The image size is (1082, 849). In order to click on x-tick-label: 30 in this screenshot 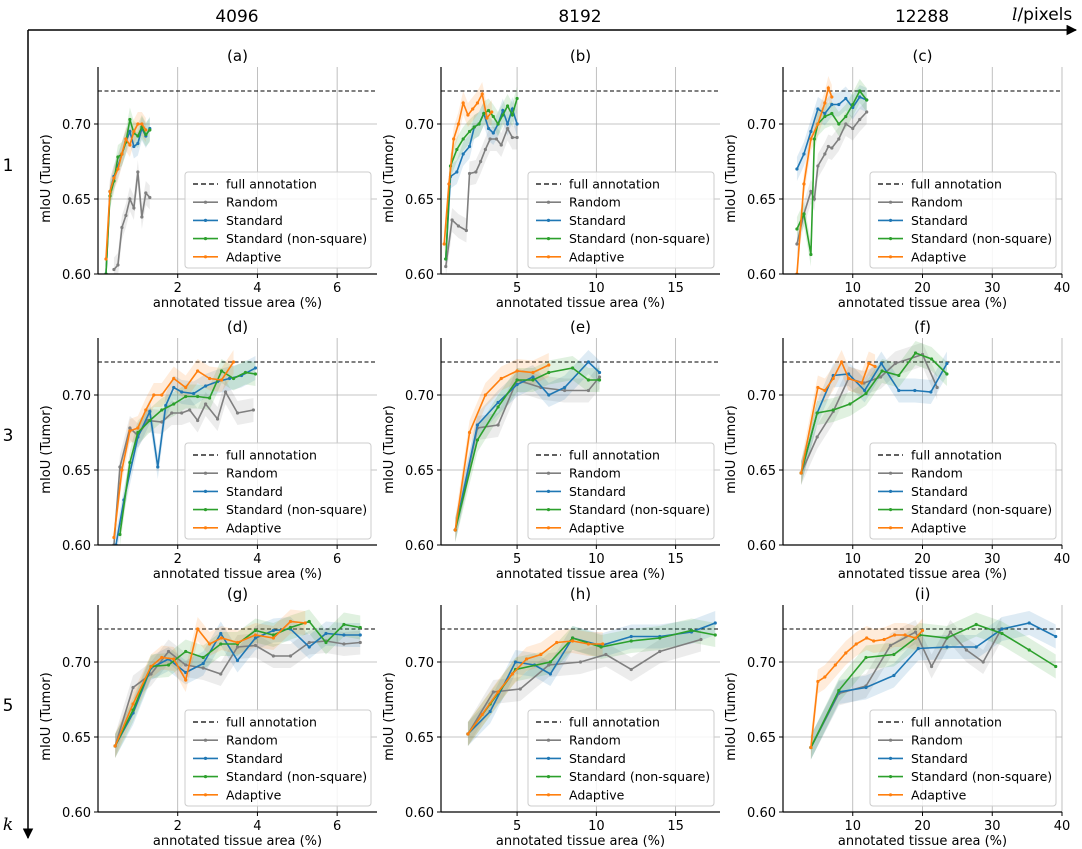, I will do `click(992, 826)`.